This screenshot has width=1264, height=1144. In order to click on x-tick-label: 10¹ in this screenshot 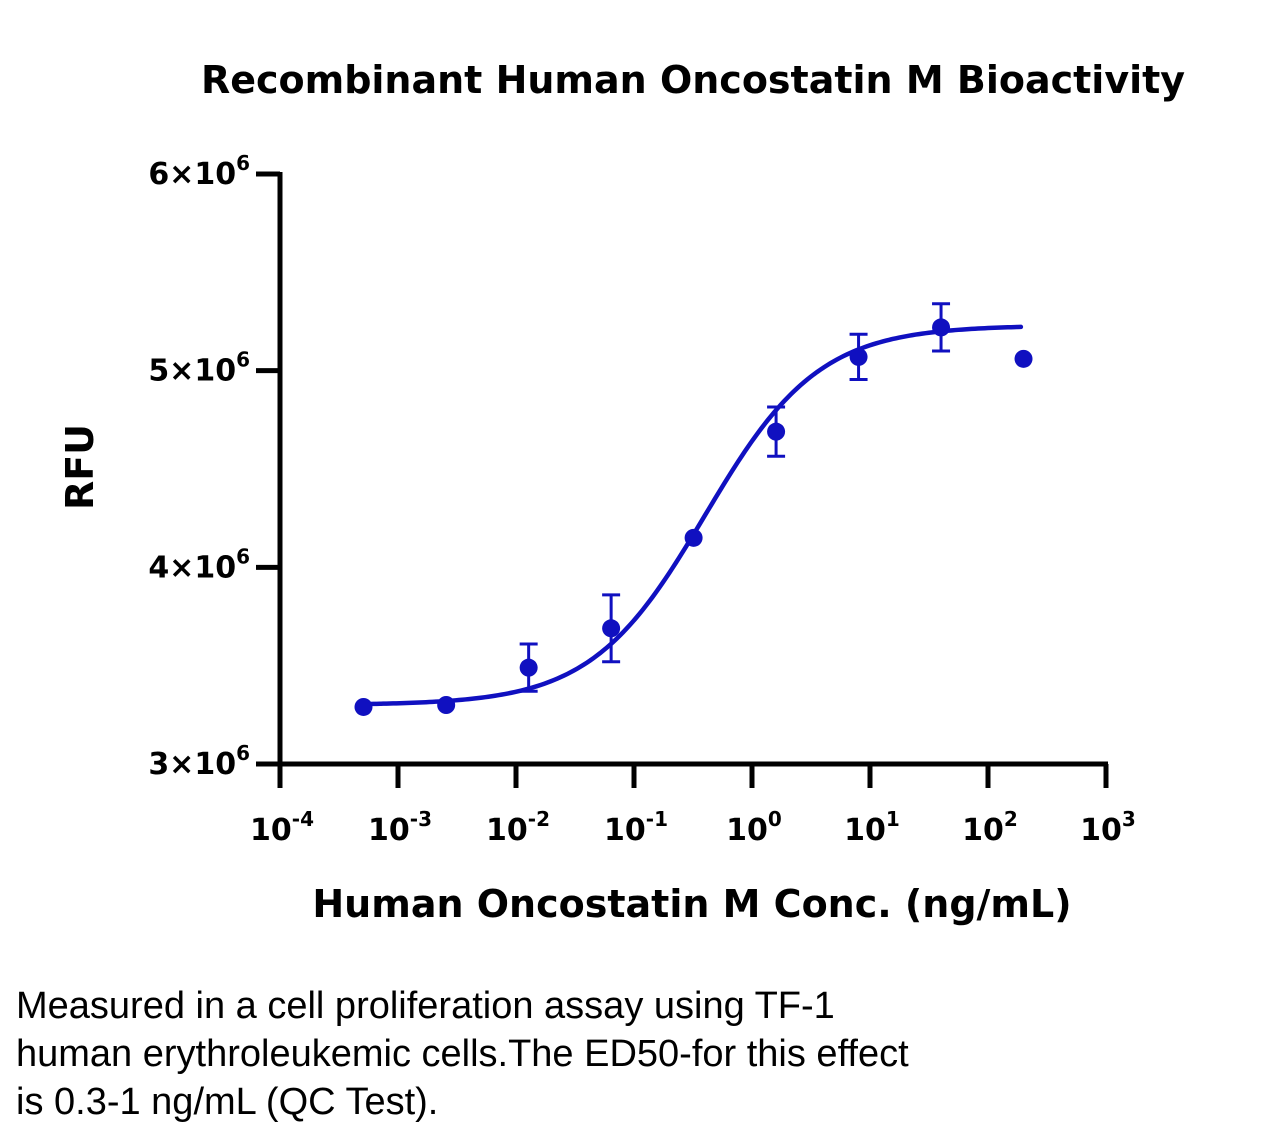, I will do `click(872, 827)`.